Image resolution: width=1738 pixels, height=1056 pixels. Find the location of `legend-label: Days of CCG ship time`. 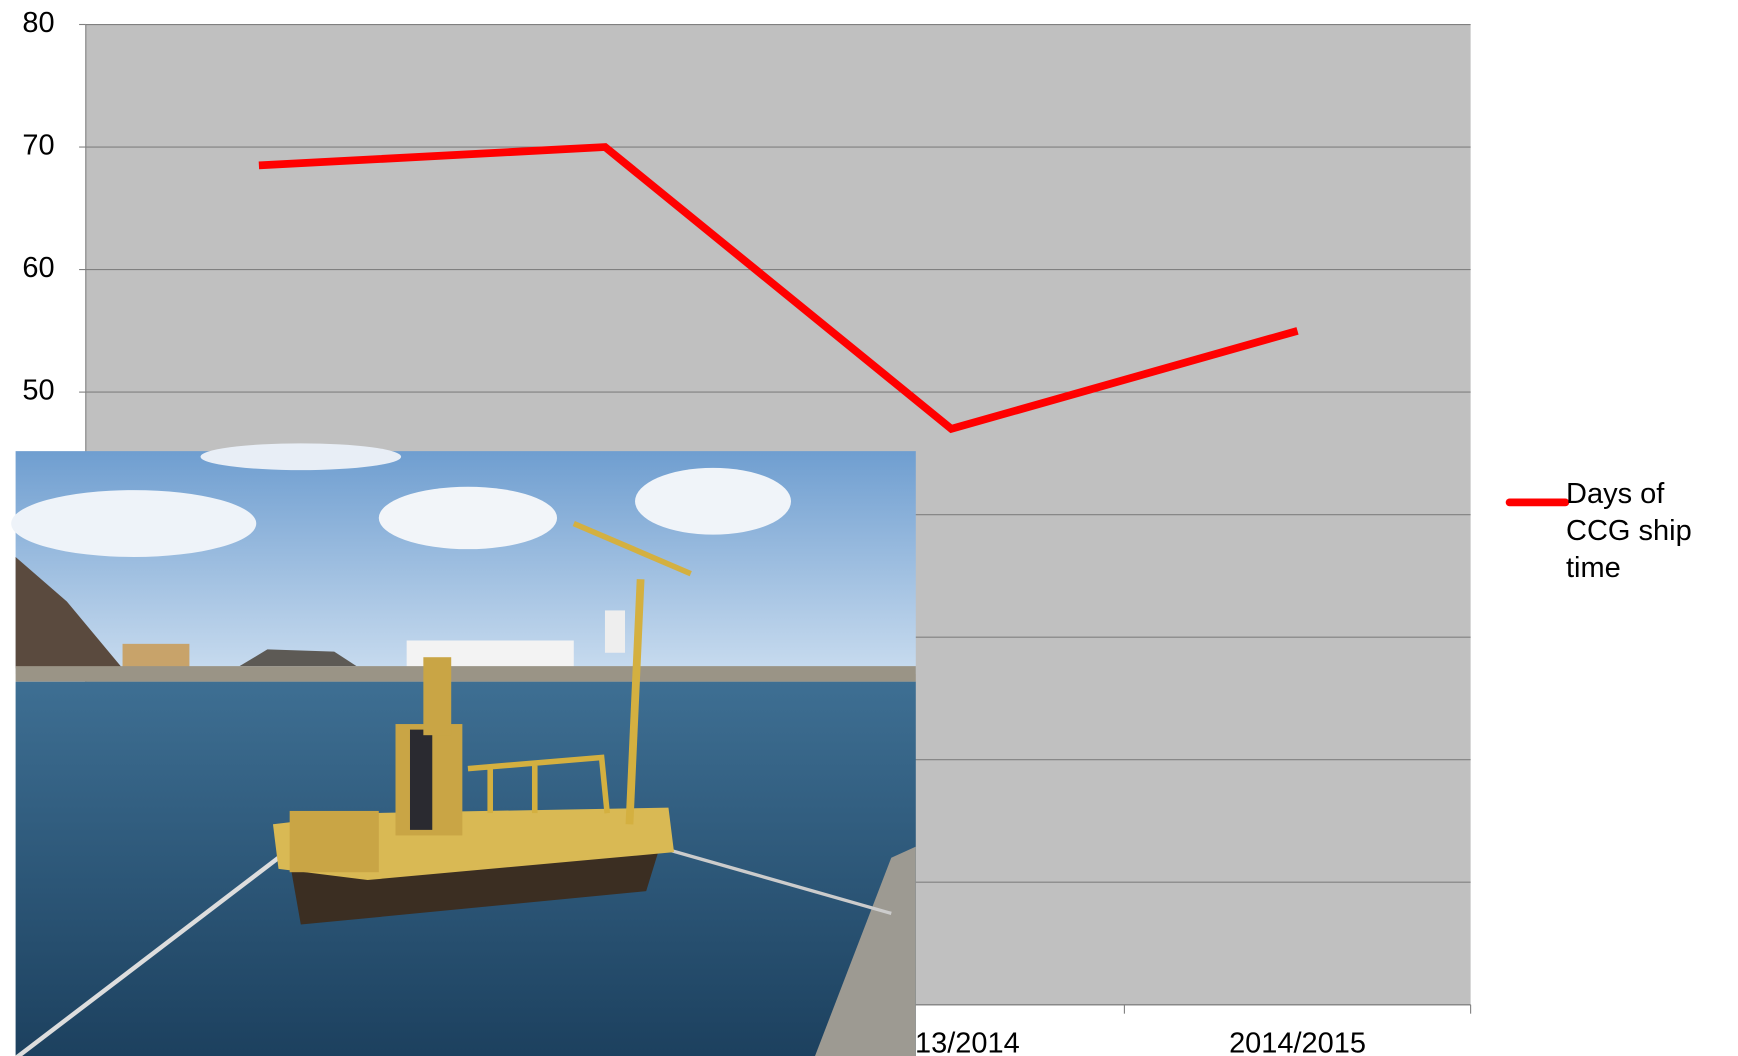

legend-label: Days of CCG ship time is located at coordinates (1629, 531).